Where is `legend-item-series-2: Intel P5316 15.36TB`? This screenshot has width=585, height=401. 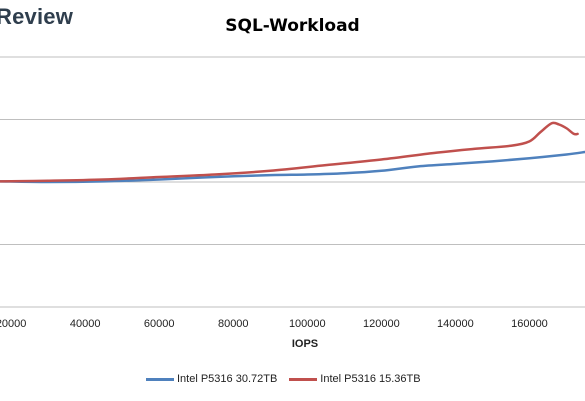
legend-item-series-2: Intel P5316 15.36TB is located at coordinates (355, 379).